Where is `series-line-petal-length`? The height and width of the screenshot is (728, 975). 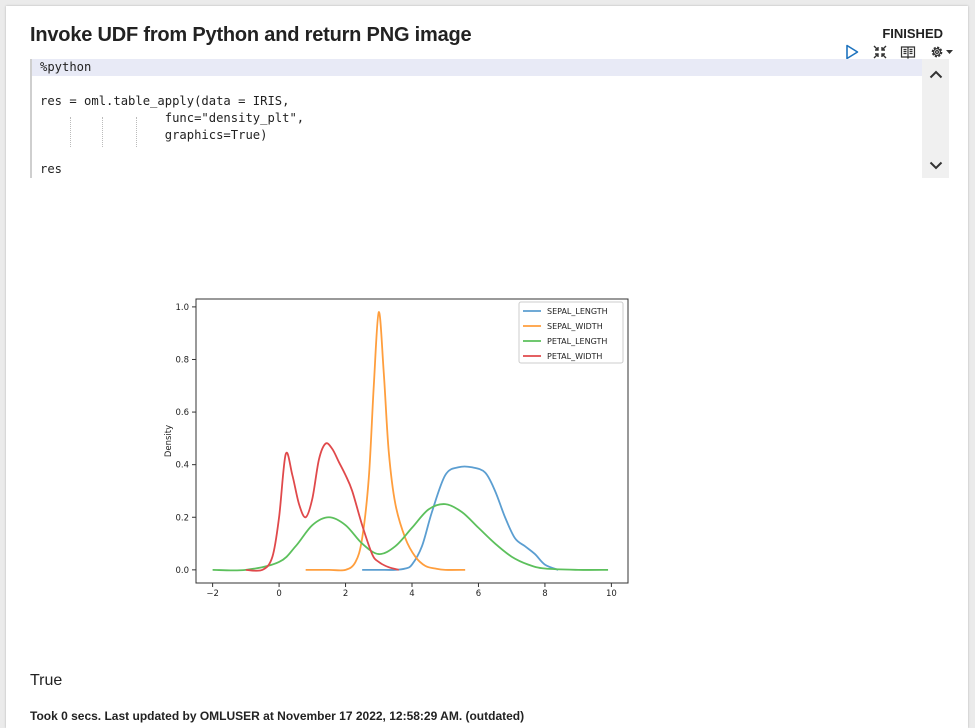 series-line-petal-length is located at coordinates (410, 537).